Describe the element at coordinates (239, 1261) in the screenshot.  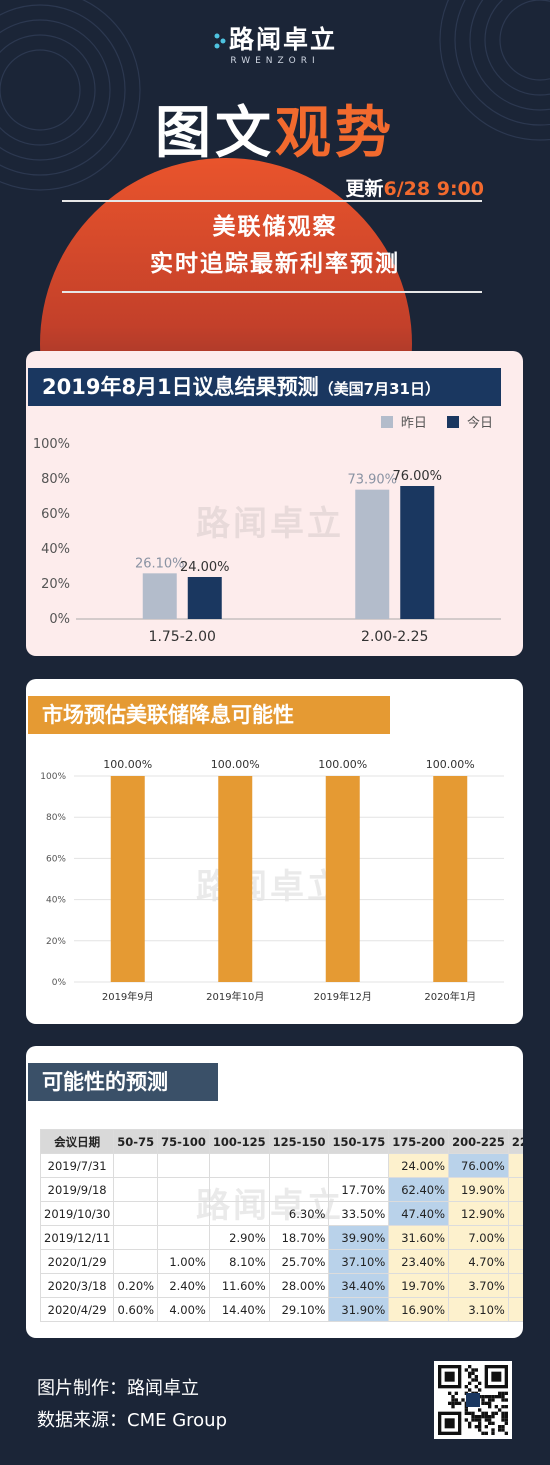
I see `probability-cell: 8.10%` at that location.